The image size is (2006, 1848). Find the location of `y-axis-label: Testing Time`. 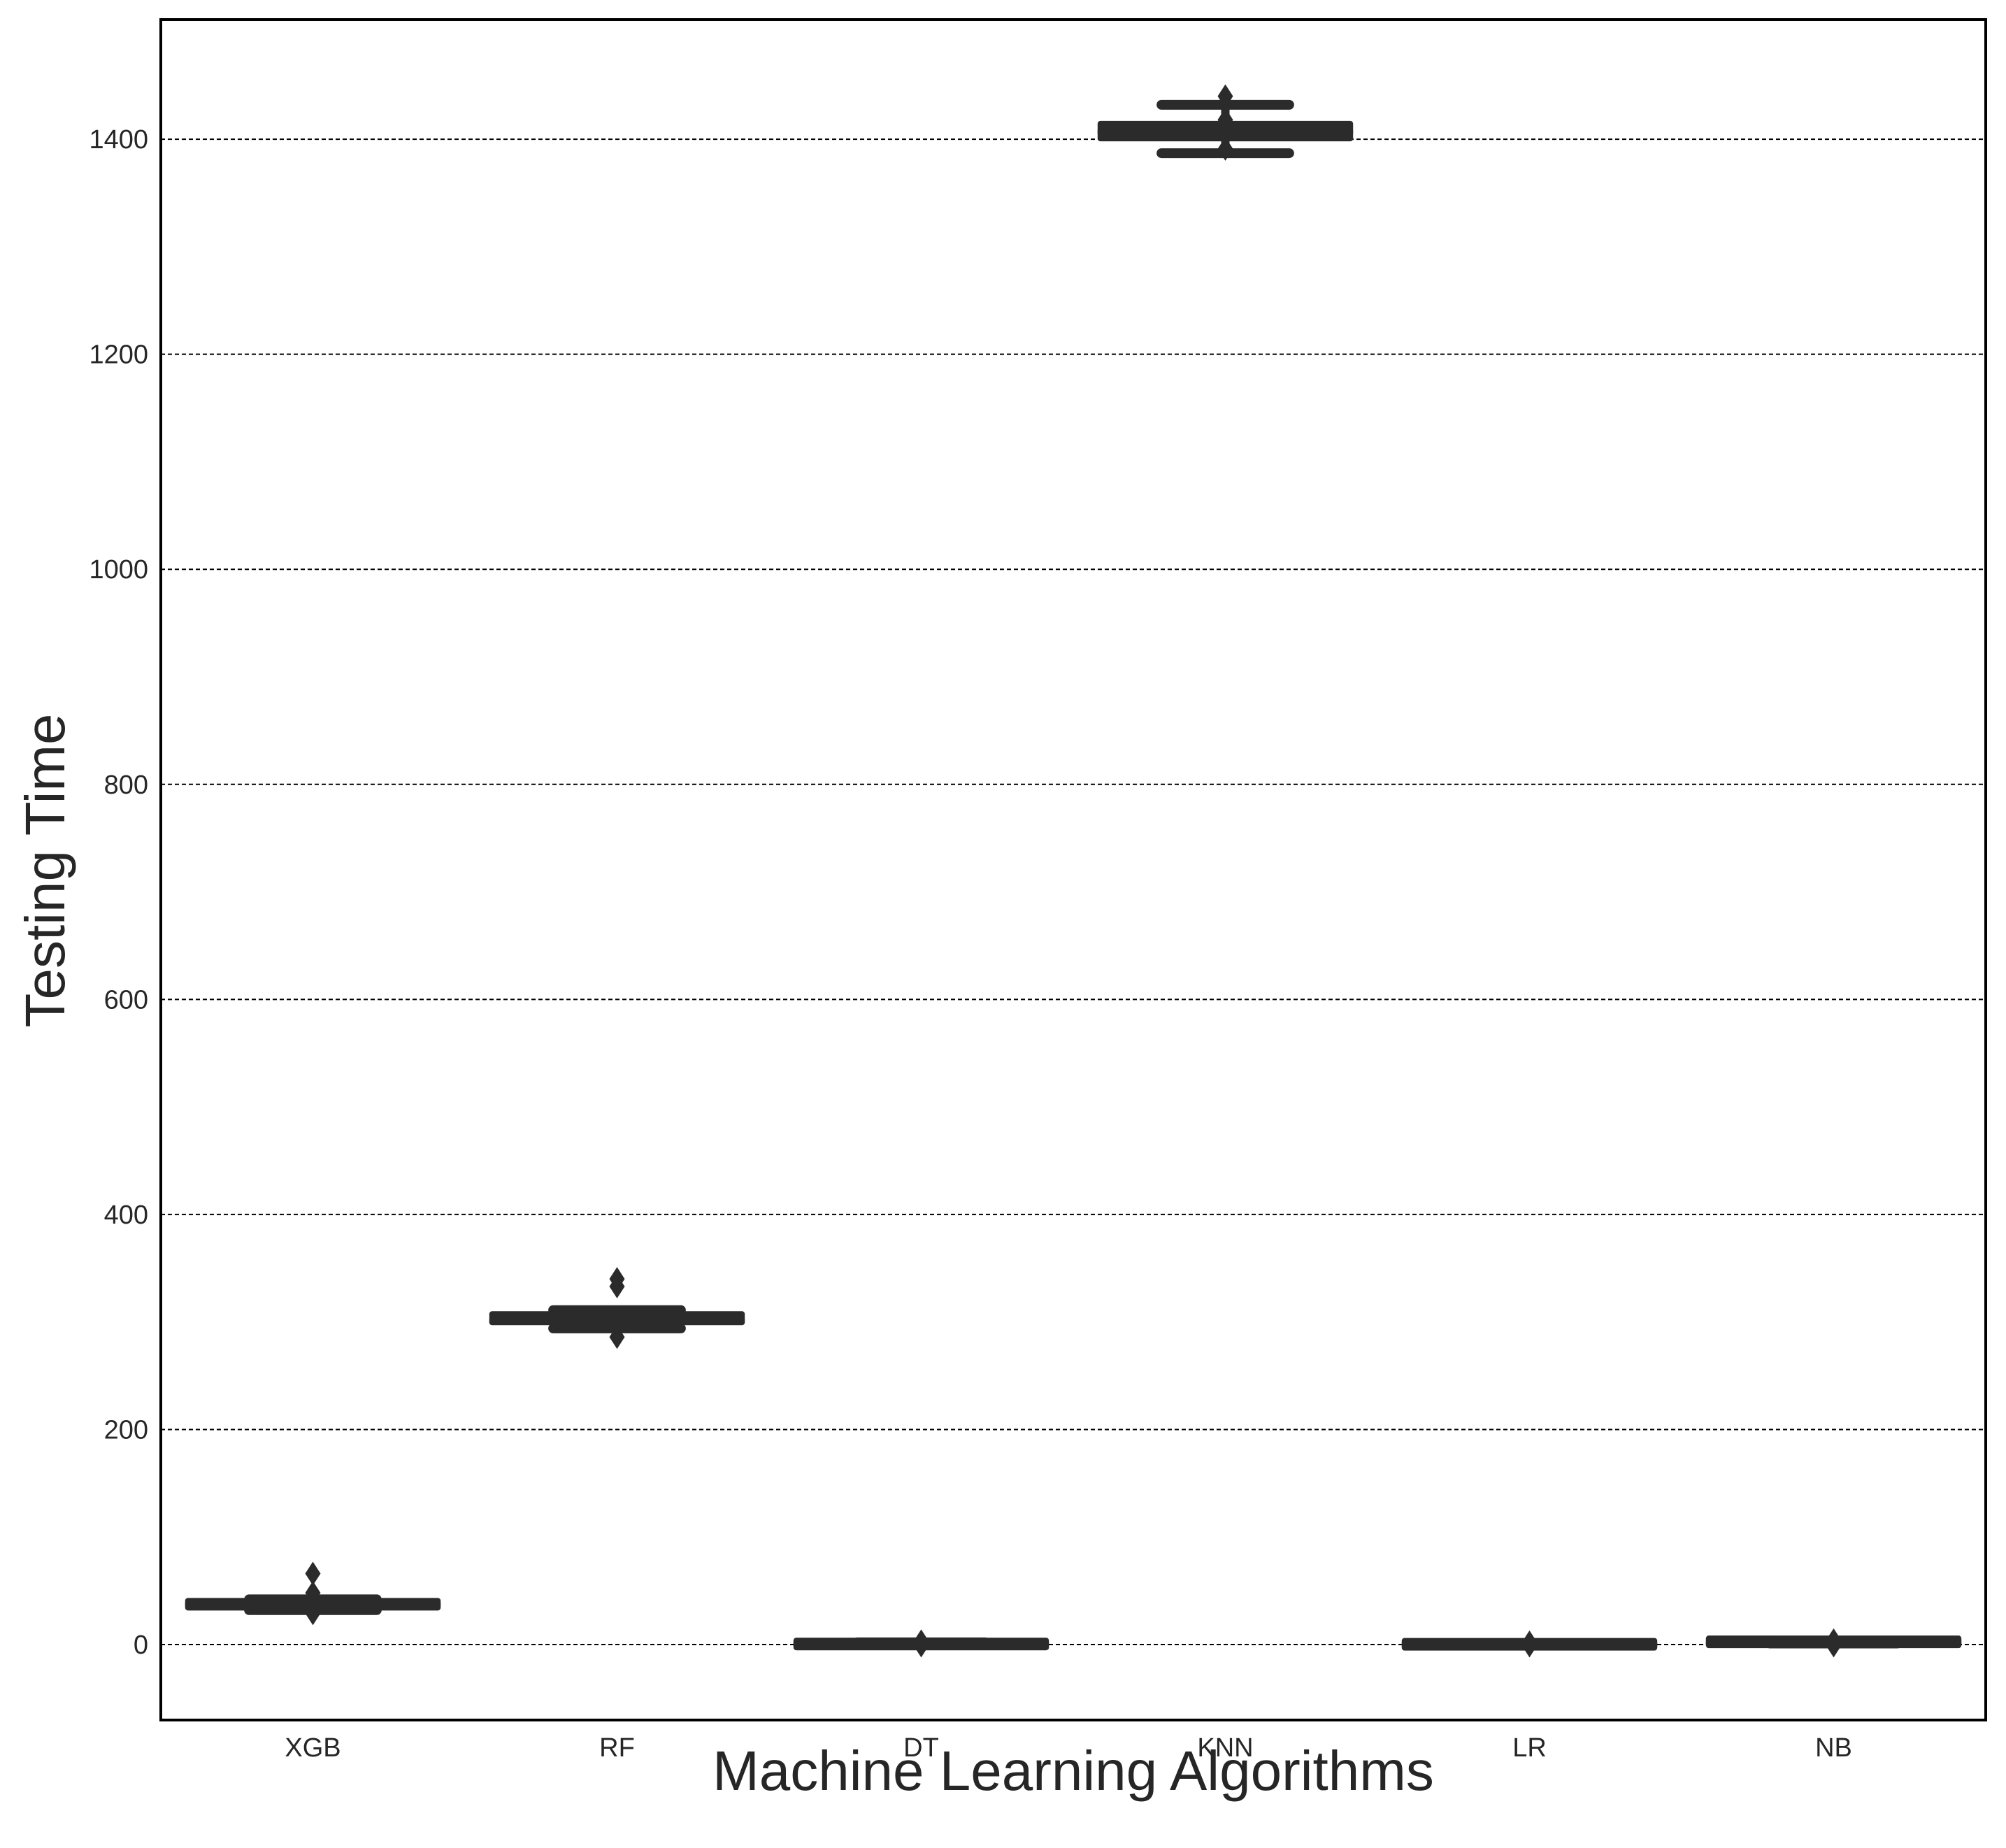

y-axis-label: Testing Time is located at coordinates (45, 870).